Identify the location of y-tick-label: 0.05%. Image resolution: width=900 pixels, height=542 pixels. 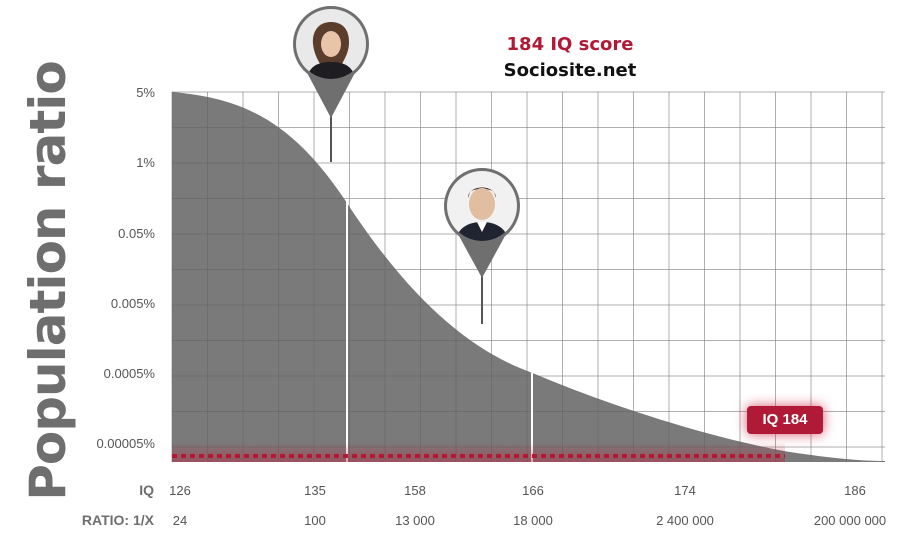
(136, 233).